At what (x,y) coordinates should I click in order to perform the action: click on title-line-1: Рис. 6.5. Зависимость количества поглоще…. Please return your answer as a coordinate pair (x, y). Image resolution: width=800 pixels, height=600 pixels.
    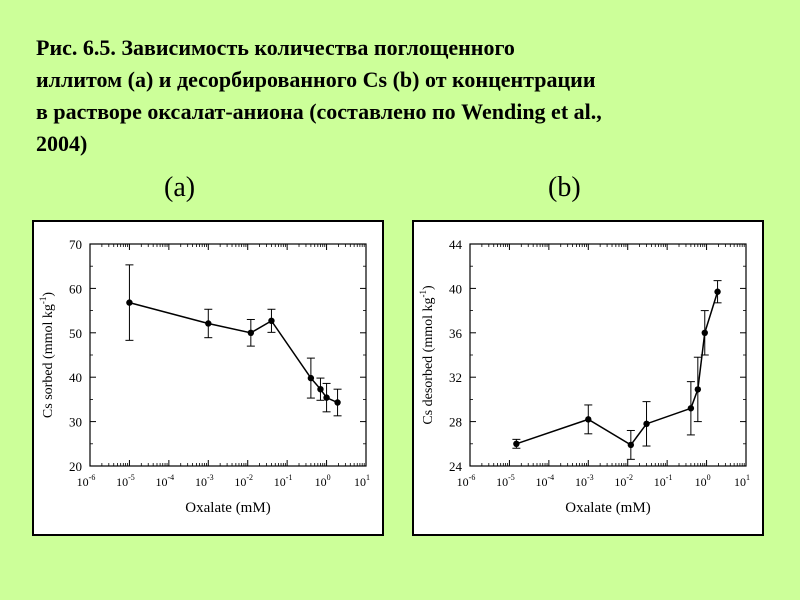
    Looking at the image, I should click on (275, 47).